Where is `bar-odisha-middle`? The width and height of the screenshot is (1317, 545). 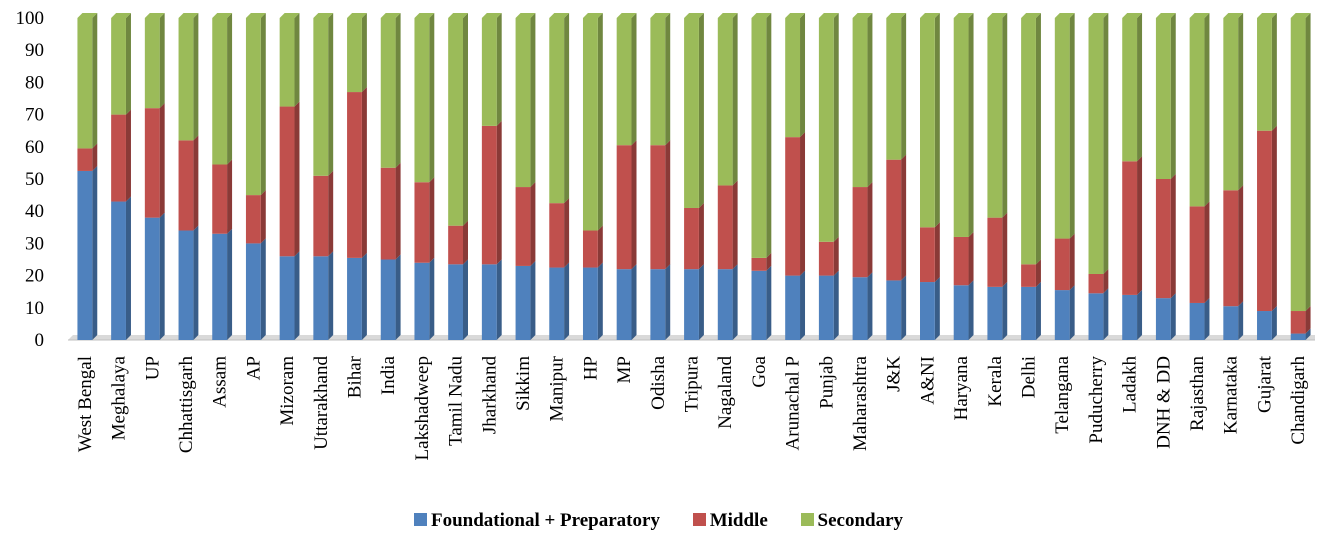 bar-odisha-middle is located at coordinates (658, 207).